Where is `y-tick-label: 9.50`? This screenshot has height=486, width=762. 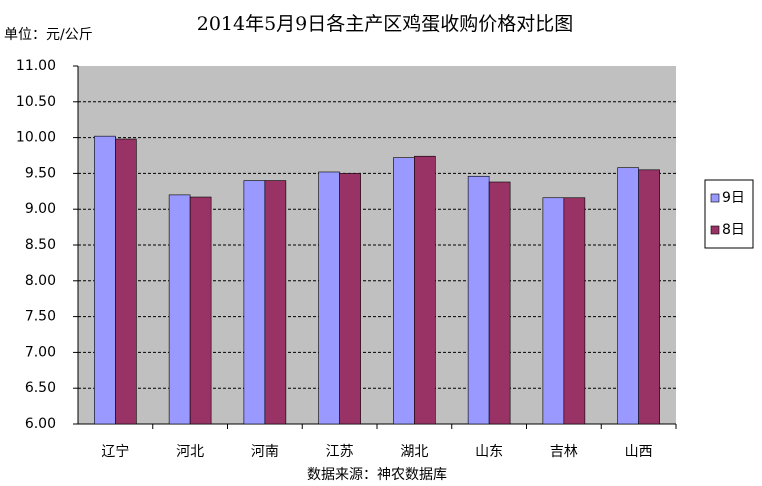
y-tick-label: 9.50 is located at coordinates (40, 173).